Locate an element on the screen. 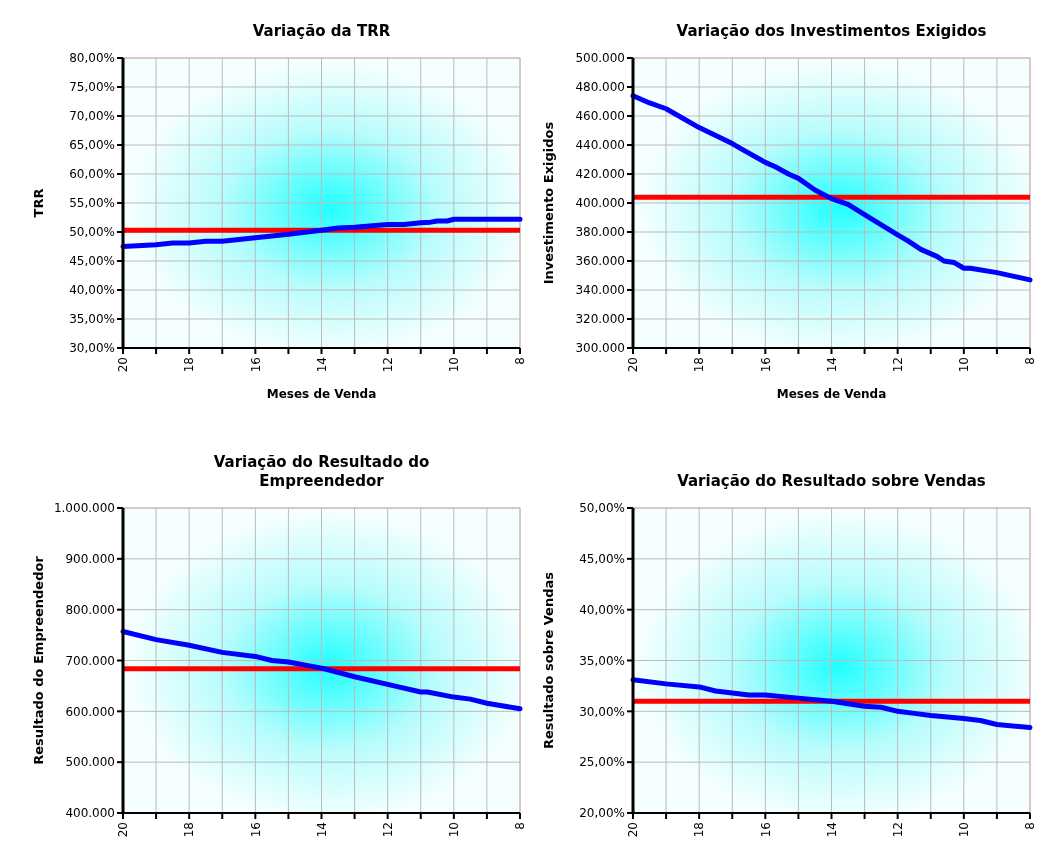 The height and width of the screenshot is (850, 1050). y-tick-label: 75,00% is located at coordinates (92, 87).